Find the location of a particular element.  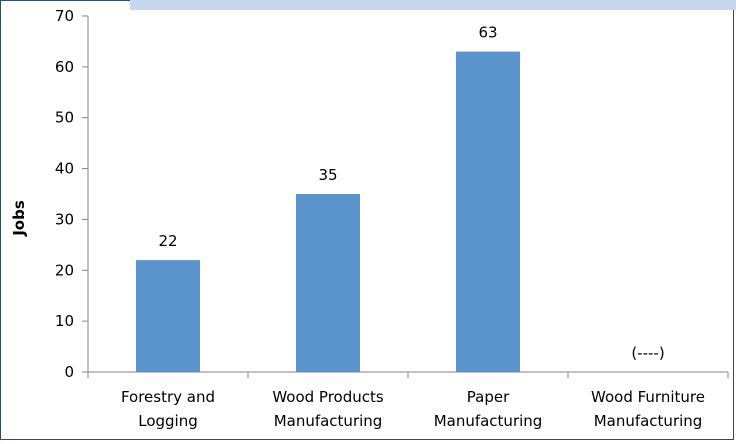

category-label: Wood Furniture Manufacturing is located at coordinates (648, 409).